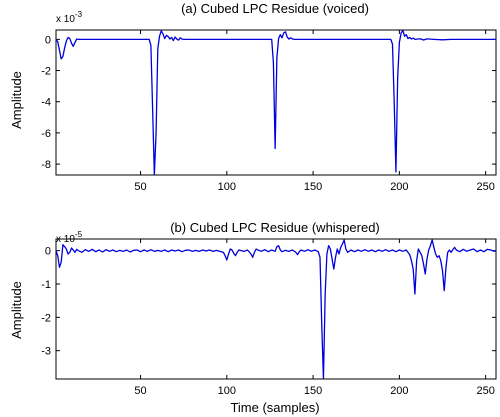 The height and width of the screenshot is (417, 500). Describe the element at coordinates (275, 8) in the screenshot. I see `chart-title-a: (a) Cubed LPC Residue (voiced)` at that location.